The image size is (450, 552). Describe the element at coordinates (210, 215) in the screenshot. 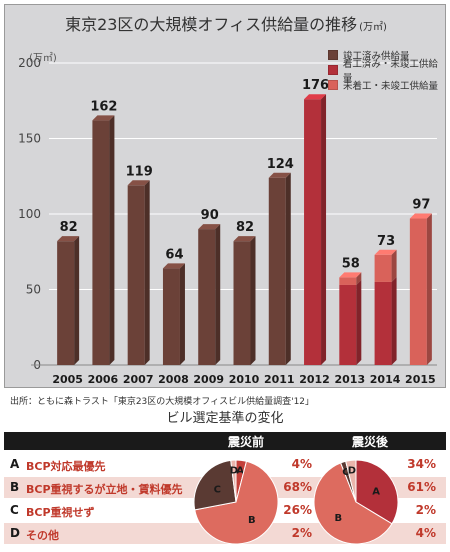

I see `bar-value-label: 90` at that location.